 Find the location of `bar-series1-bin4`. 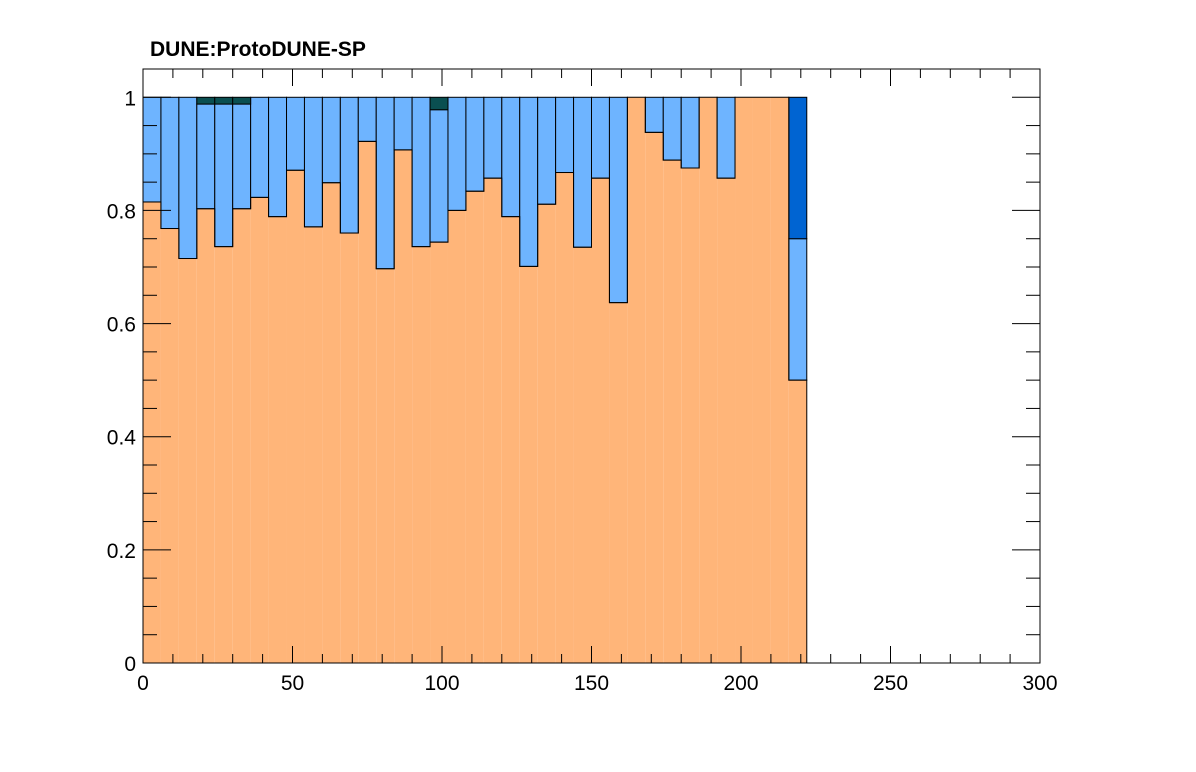

bar-series1-bin4 is located at coordinates (224, 175).